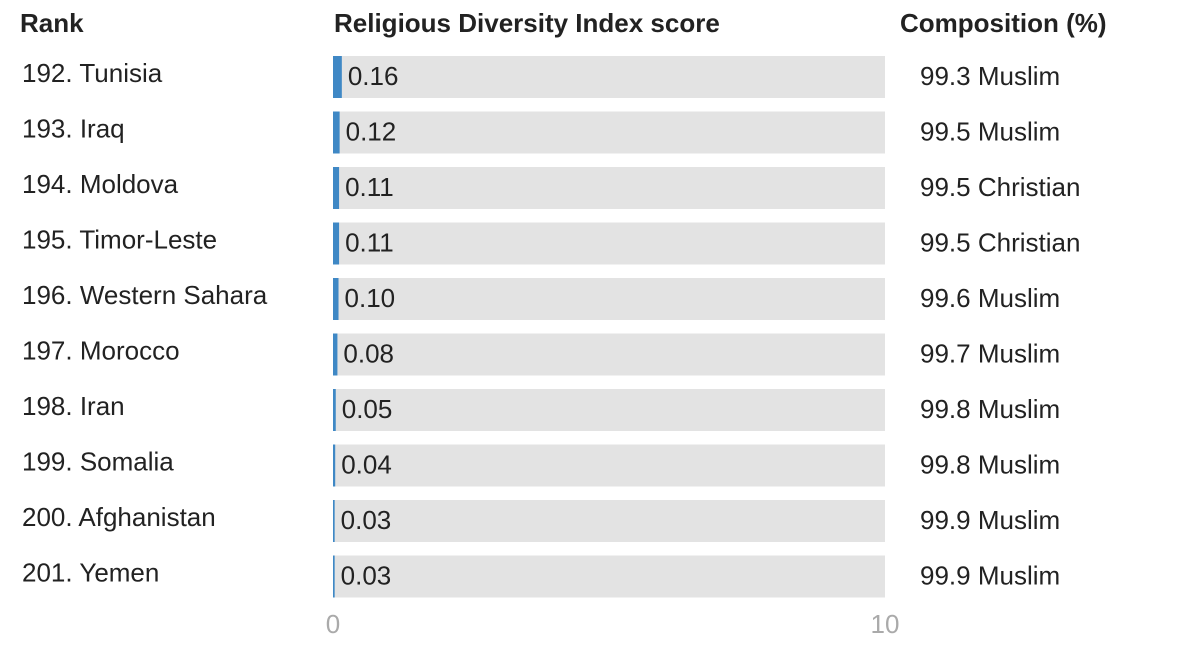  I want to click on row-label: 196. Western Sahara, so click(145, 295).